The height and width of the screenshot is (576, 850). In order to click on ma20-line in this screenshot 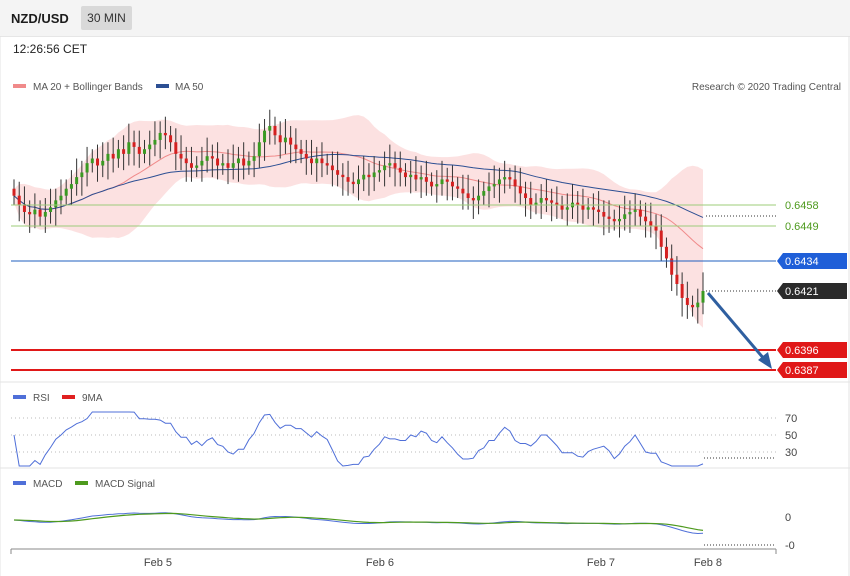, I will do `click(358, 200)`.